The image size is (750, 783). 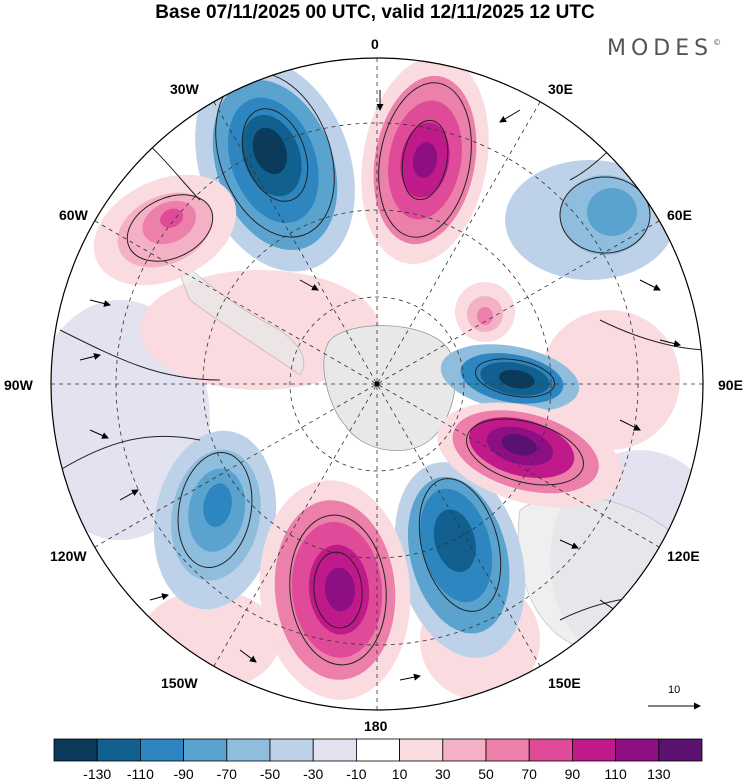 What do you see at coordinates (486, 774) in the screenshot?
I see `colorbar-tick-9: 50` at bounding box center [486, 774].